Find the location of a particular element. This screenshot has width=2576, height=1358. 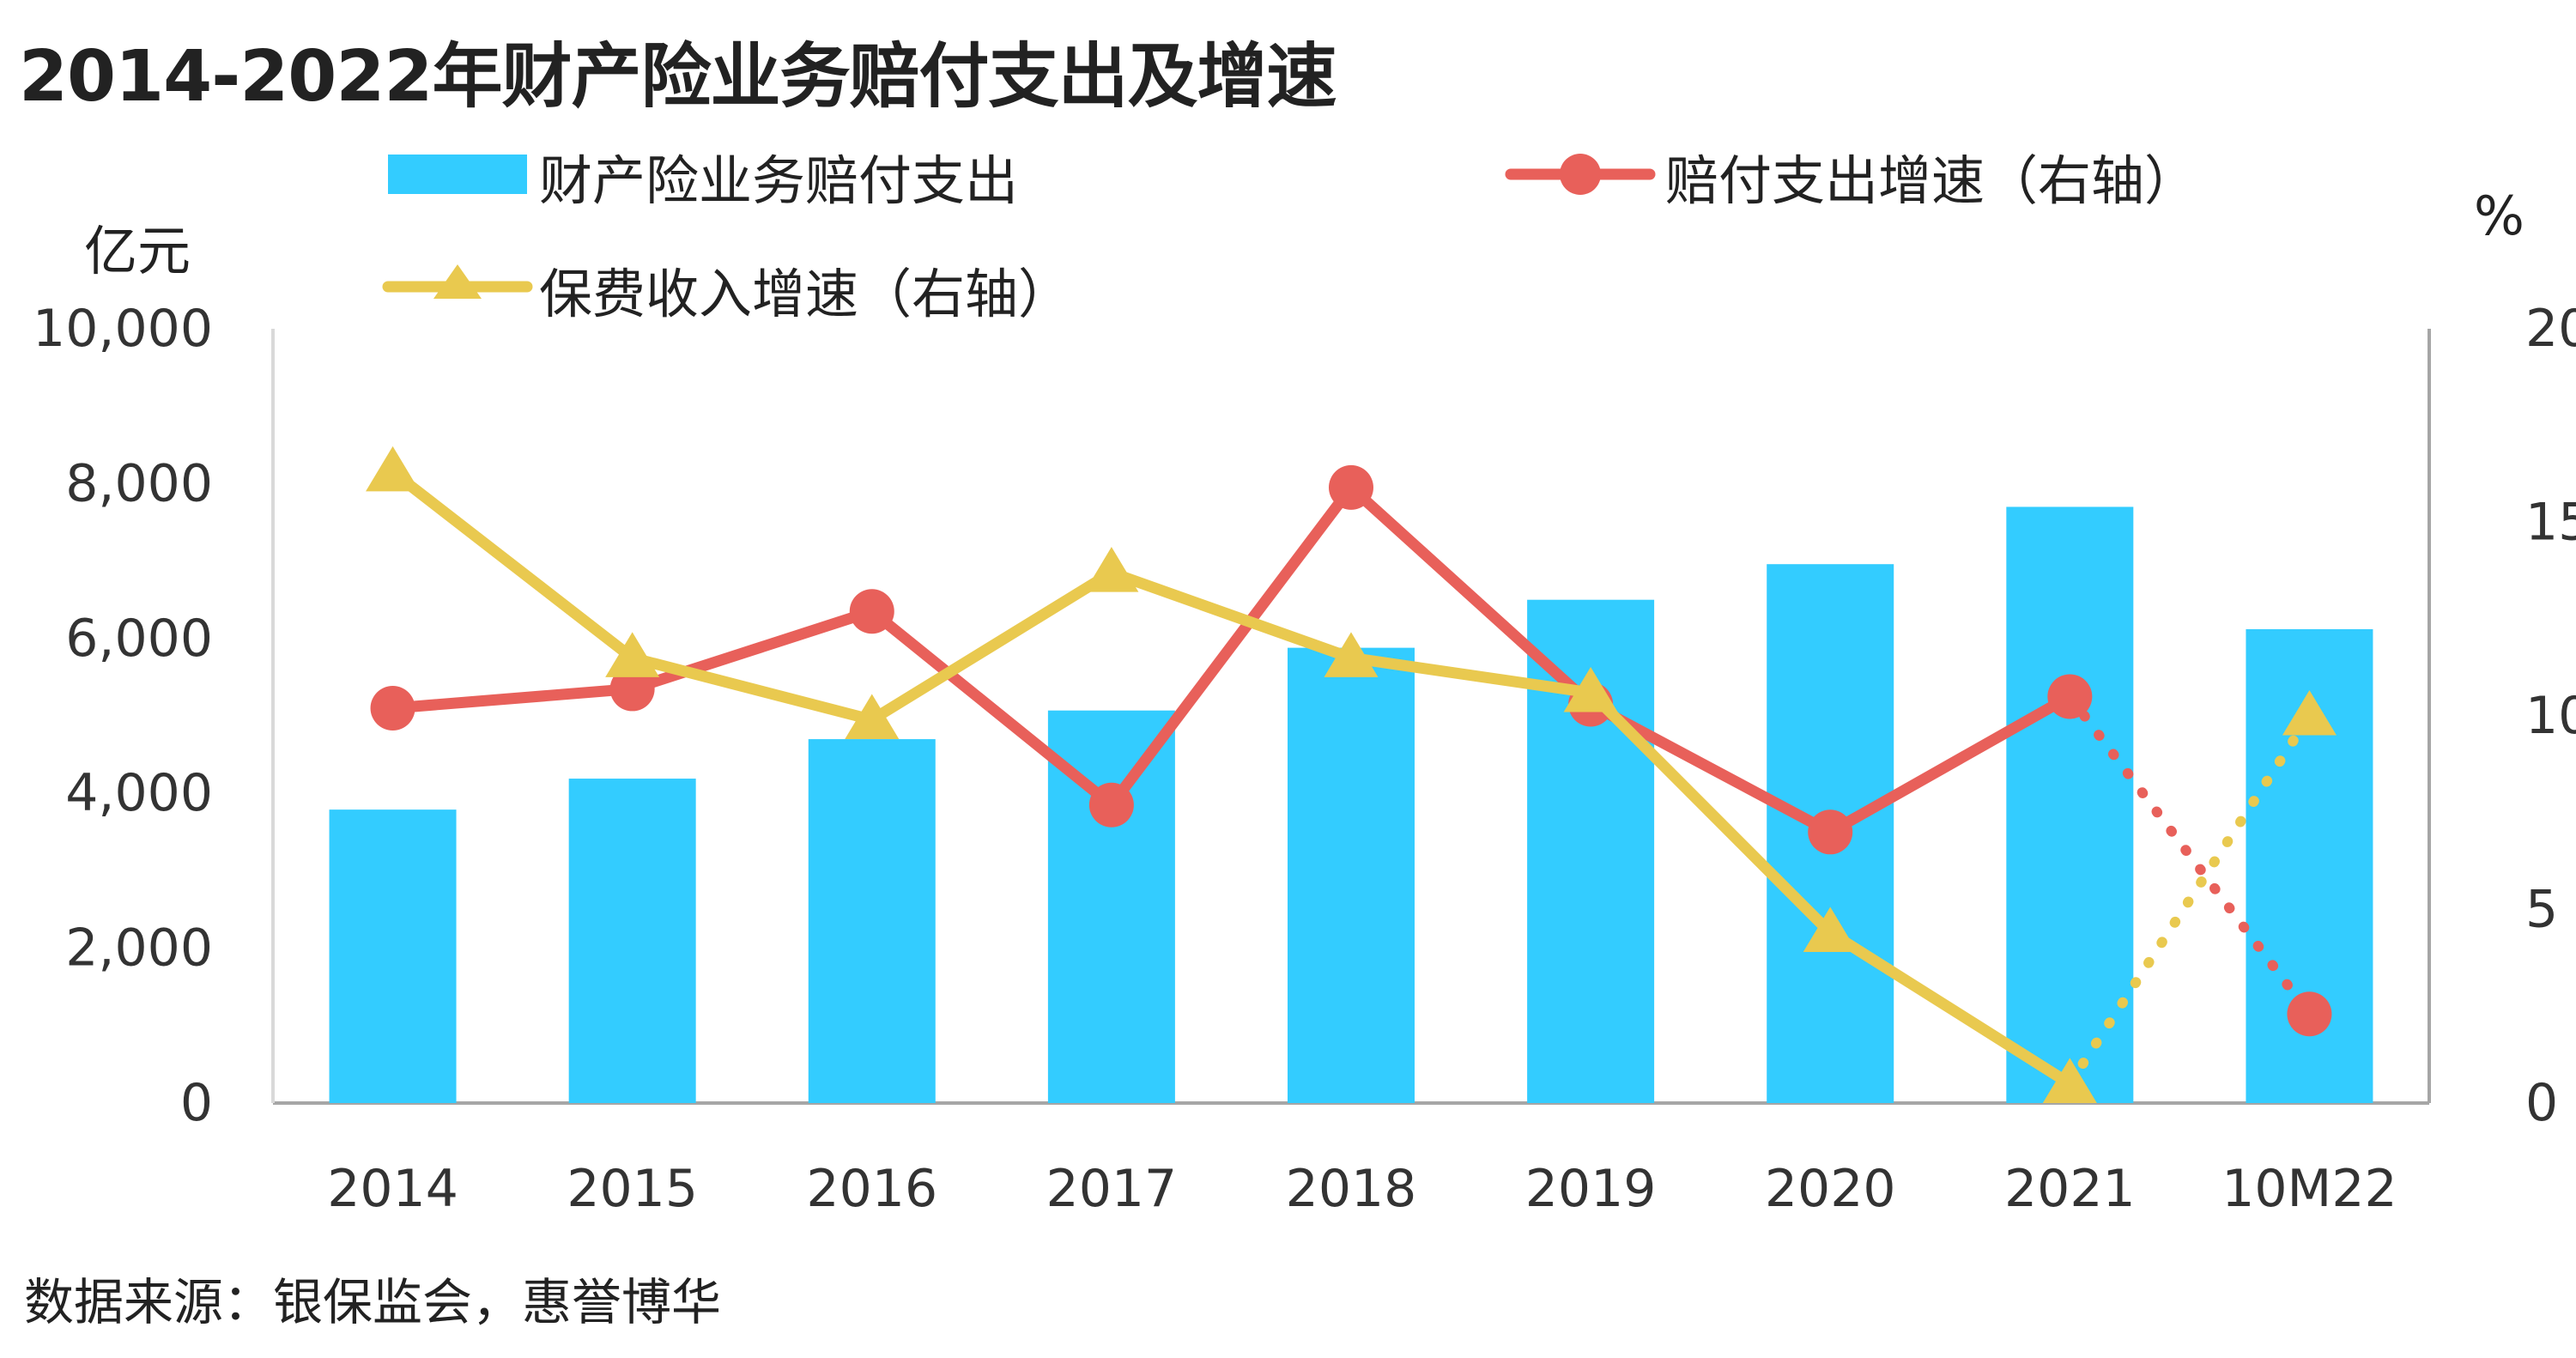

right-axis-tick-label: 15 is located at coordinates (2550, 523).